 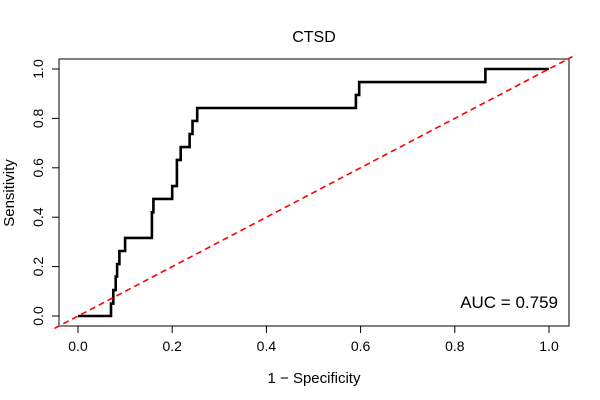 What do you see at coordinates (509, 302) in the screenshot?
I see `auc-annotation: AUC = 0.759` at bounding box center [509, 302].